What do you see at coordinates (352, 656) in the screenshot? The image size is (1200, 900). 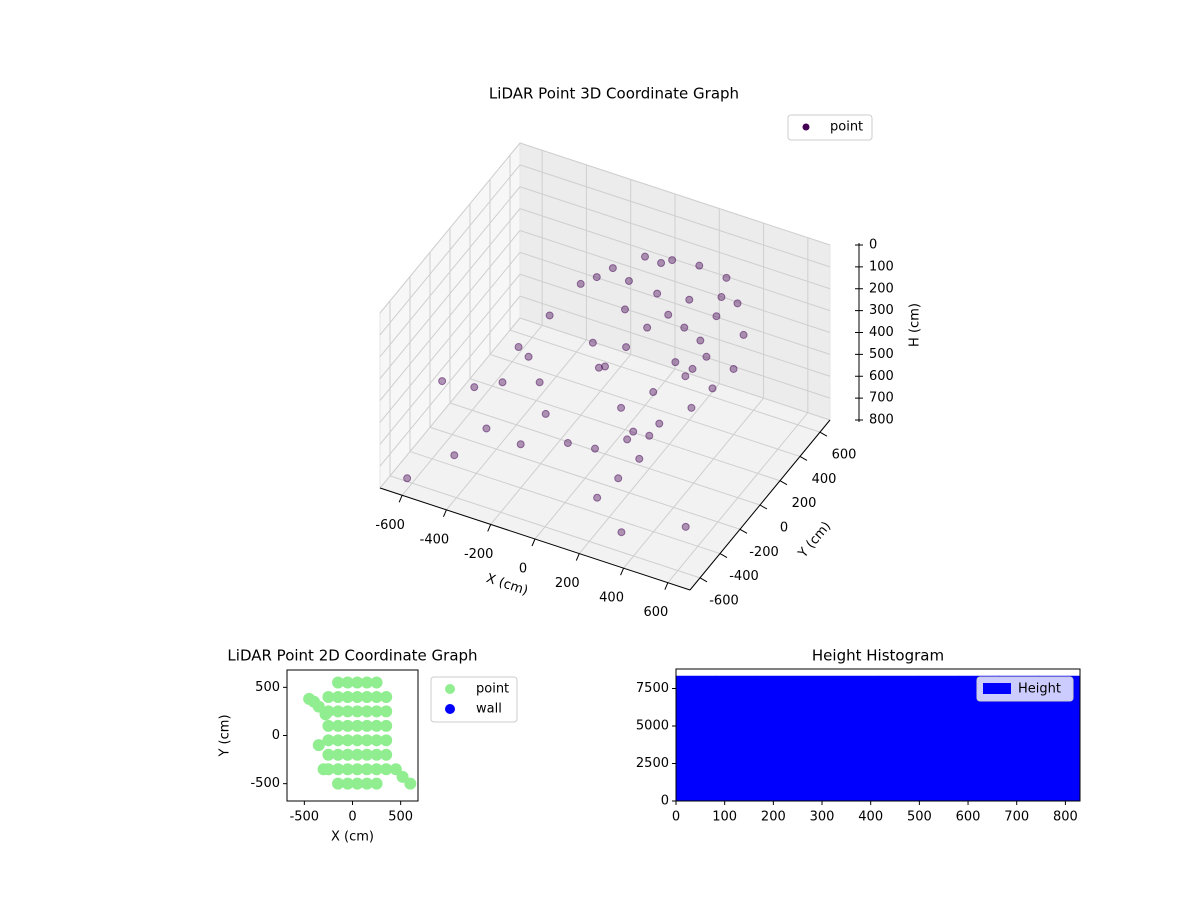 I see `chart-title: LiDAR Point 2D Coordinate Graph` at bounding box center [352, 656].